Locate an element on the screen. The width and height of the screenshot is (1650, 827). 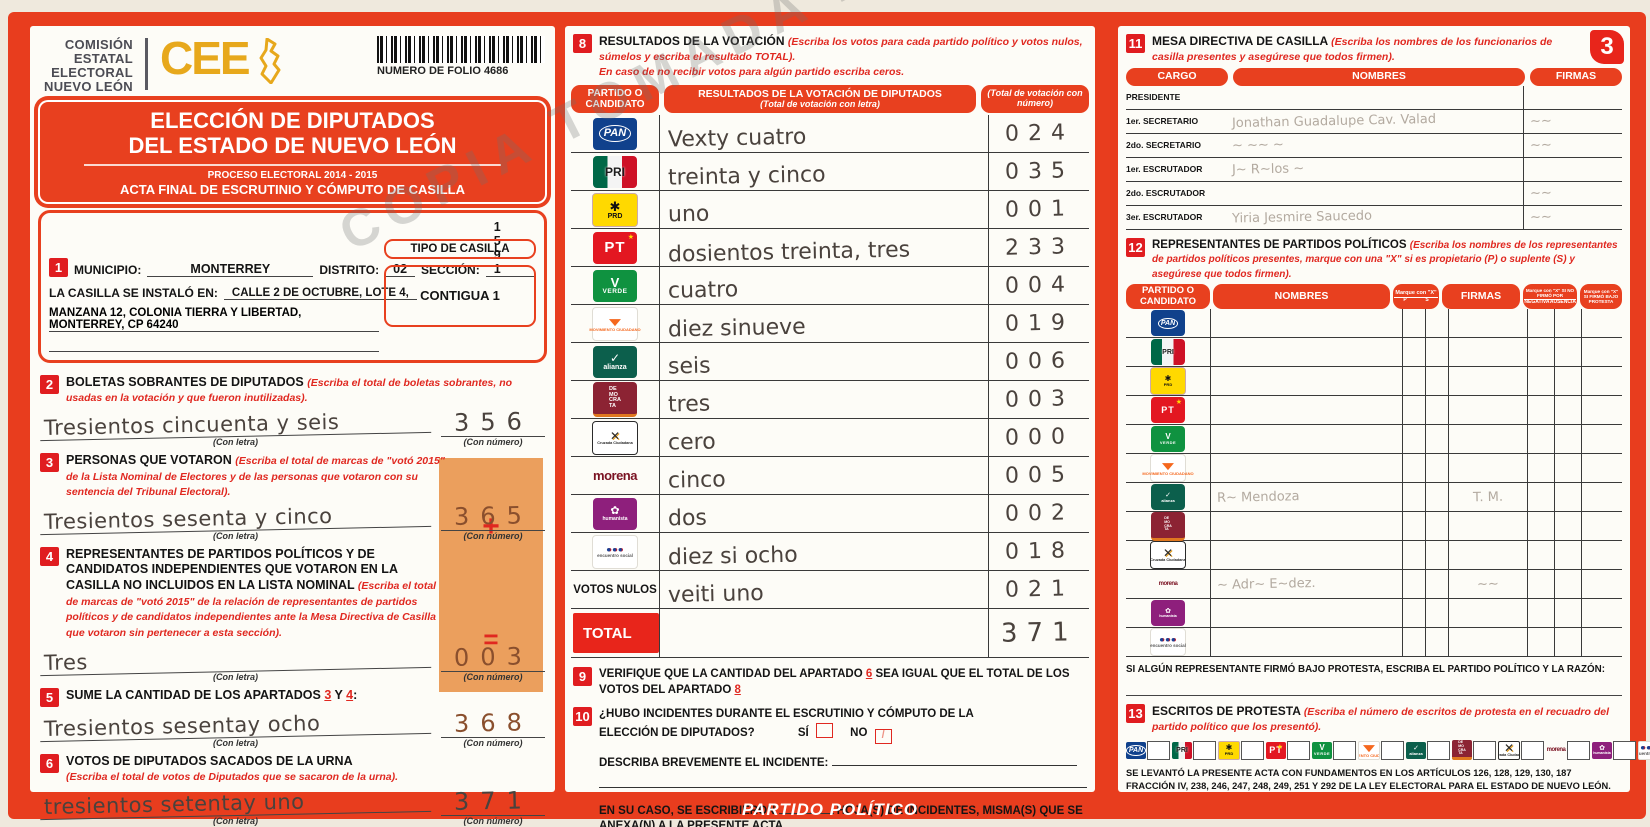
result-row: dos 002 is located at coordinates (830, 514).